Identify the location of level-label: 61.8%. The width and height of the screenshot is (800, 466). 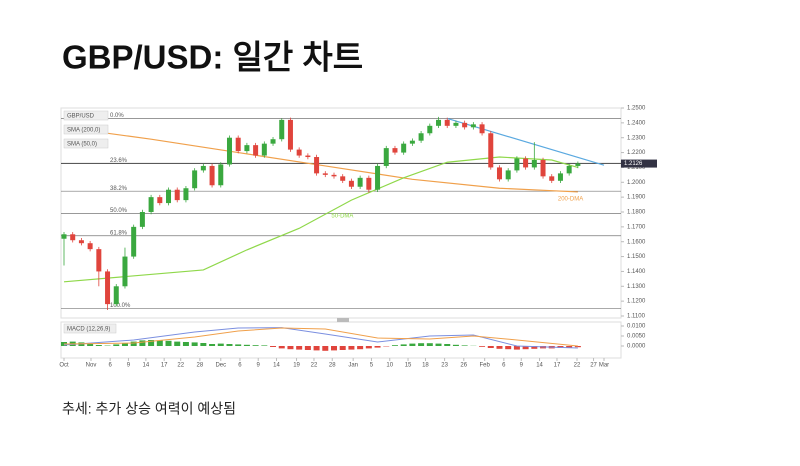
(119, 233).